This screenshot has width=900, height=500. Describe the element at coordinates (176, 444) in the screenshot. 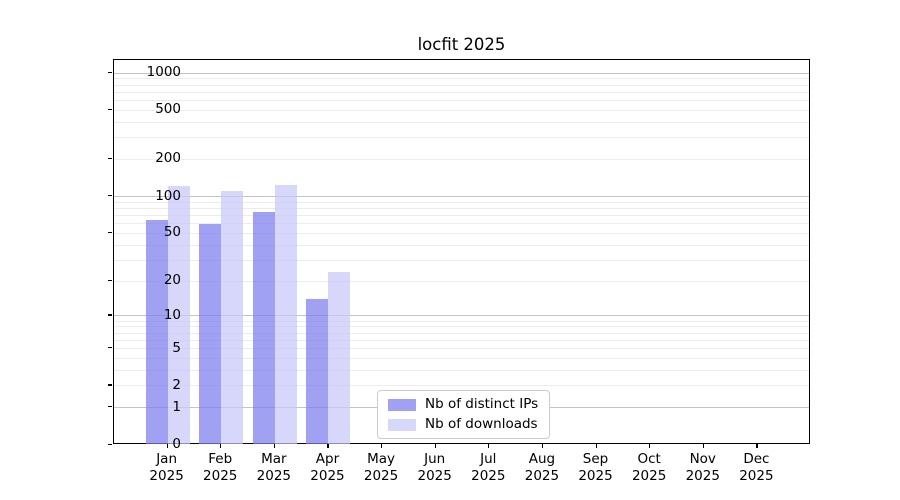

I see `ytick-label-0: 0` at that location.